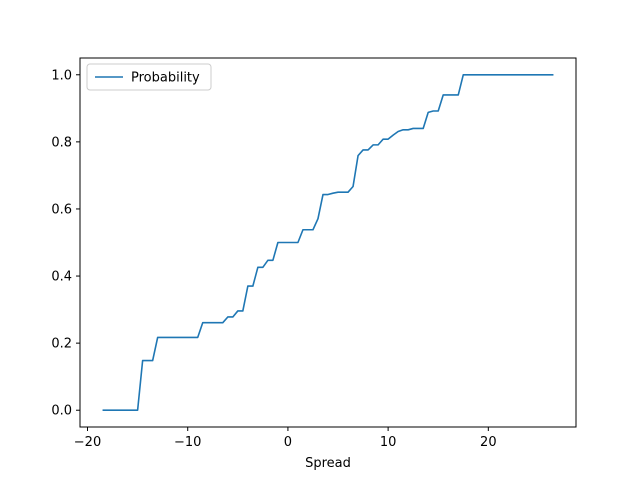 The height and width of the screenshot is (480, 640). What do you see at coordinates (488, 442) in the screenshot?
I see `x-tick-label: 20` at bounding box center [488, 442].